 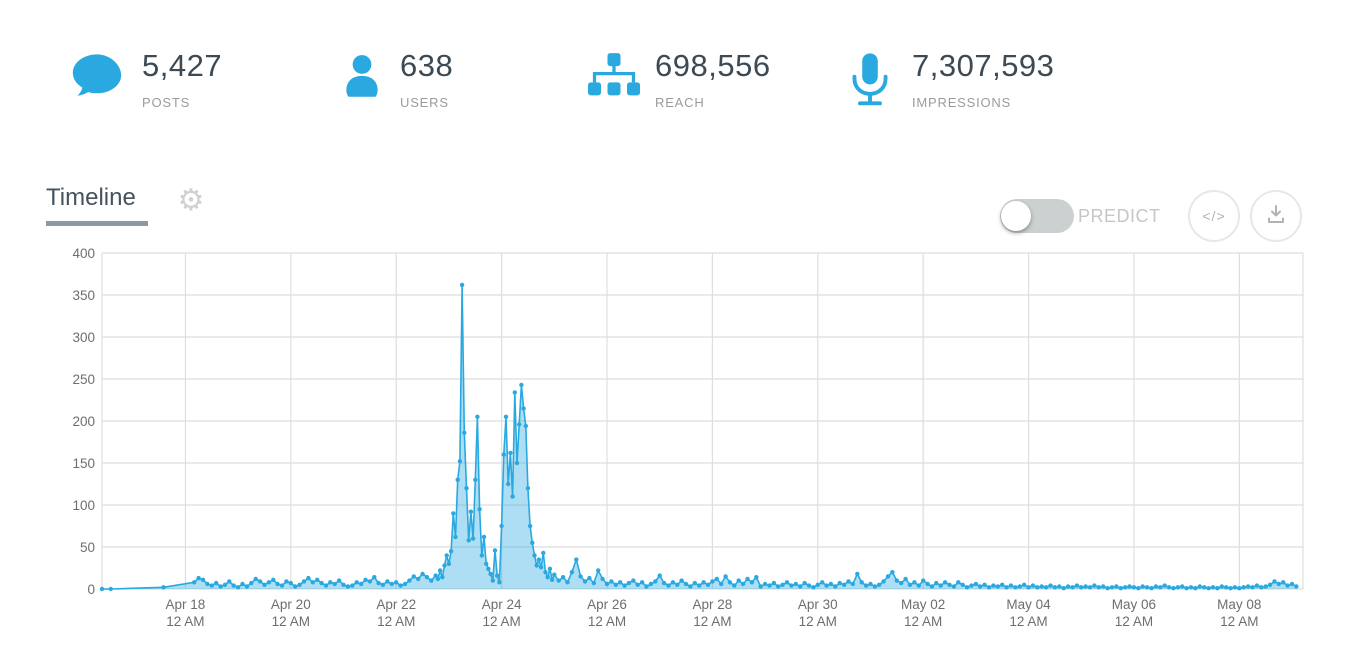 I want to click on svg-text: Apr 30, so click(x=818, y=604).